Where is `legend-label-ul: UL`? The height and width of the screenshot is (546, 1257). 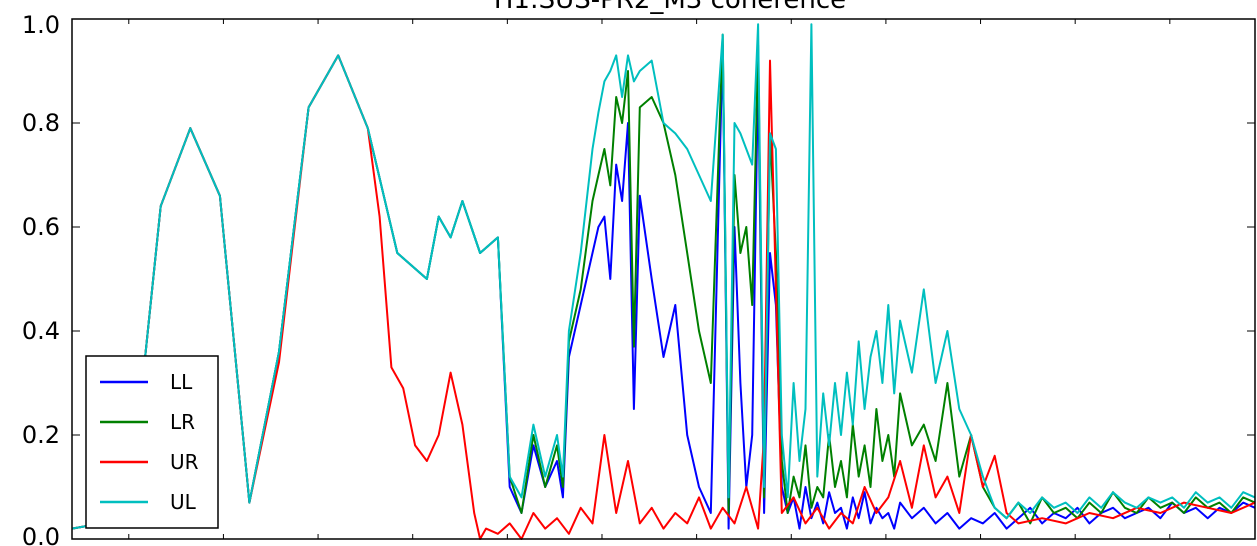 legend-label-ul: UL is located at coordinates (183, 502).